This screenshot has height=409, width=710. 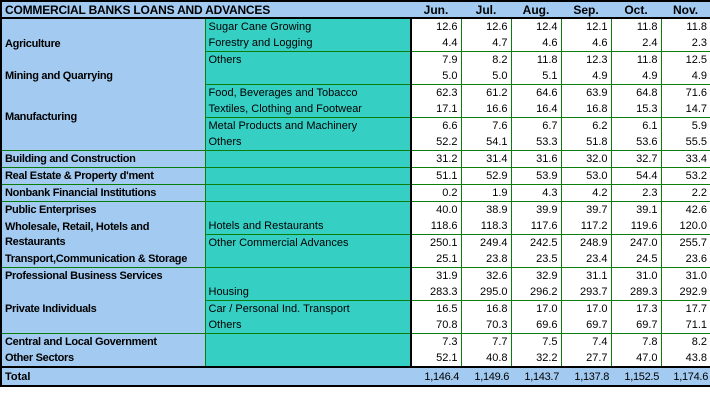 What do you see at coordinates (436, 176) in the screenshot?
I see `value-cell: 51.1` at bounding box center [436, 176].